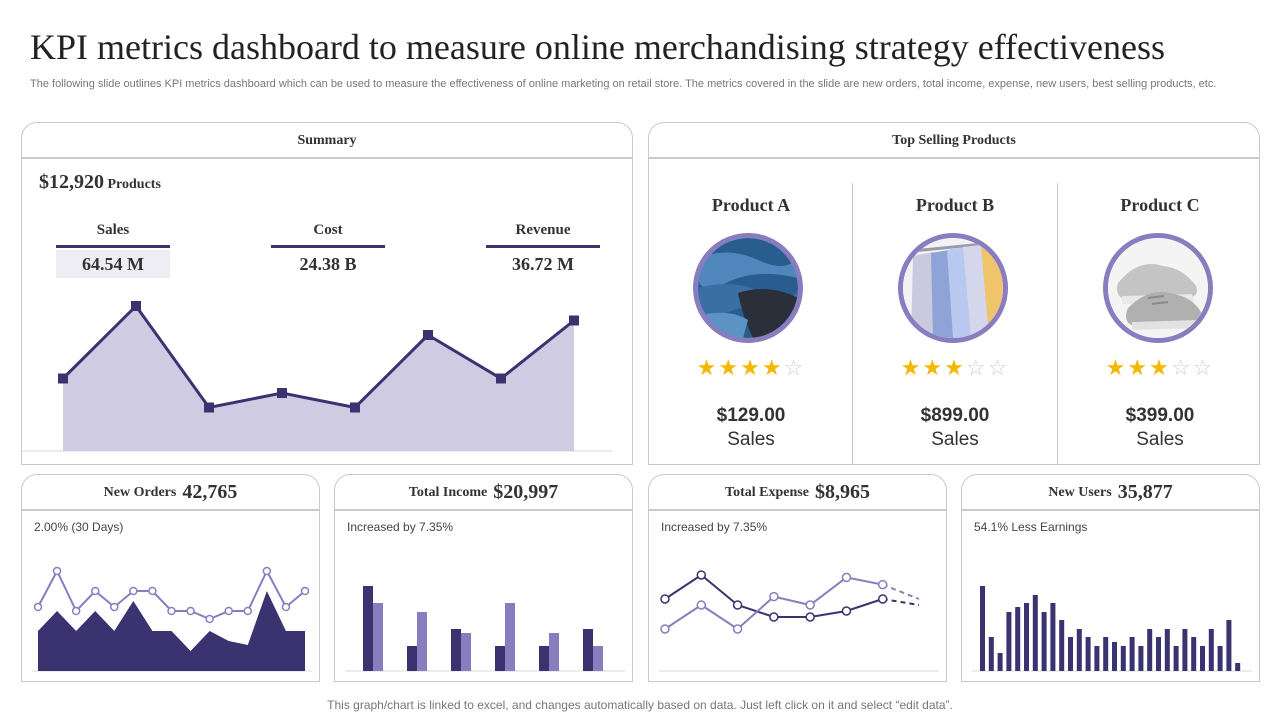  I want to click on new-users-chart, so click(1110, 596).